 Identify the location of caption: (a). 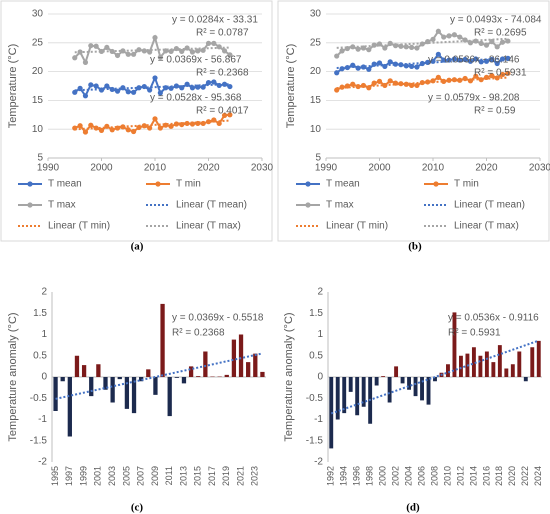
(137, 247).